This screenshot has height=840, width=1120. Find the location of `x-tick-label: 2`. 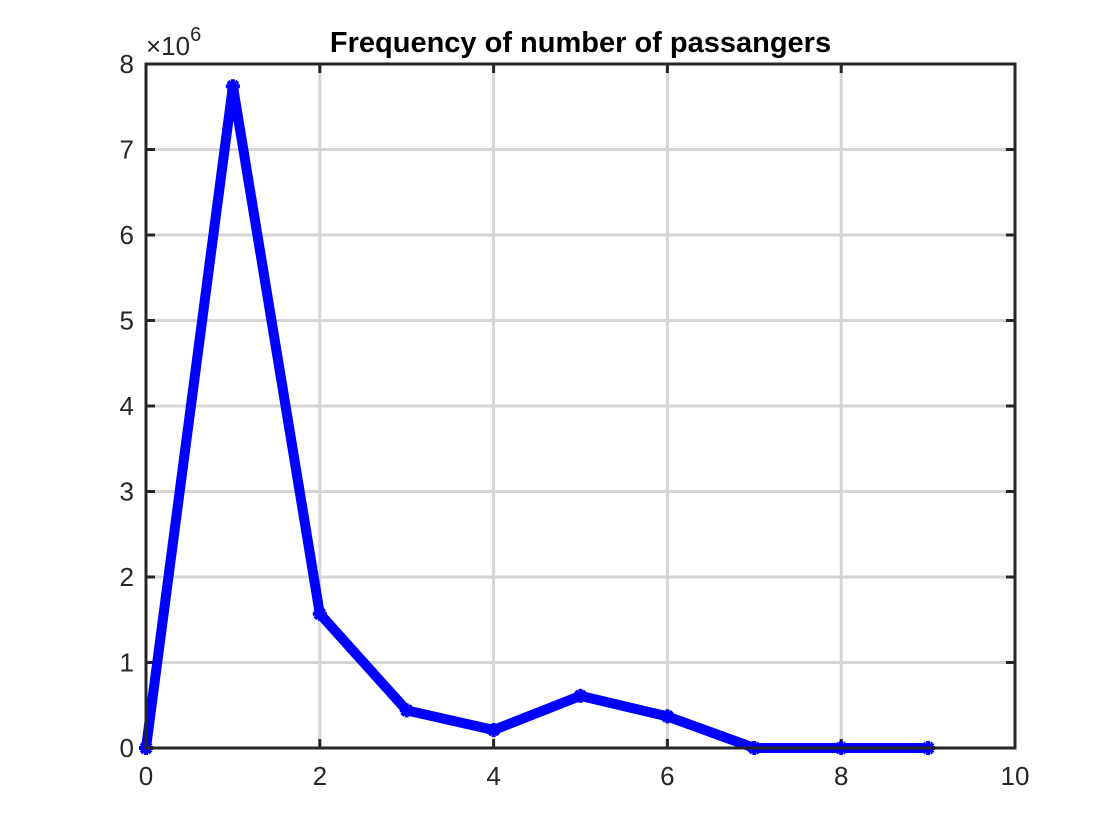

x-tick-label: 2 is located at coordinates (320, 776).